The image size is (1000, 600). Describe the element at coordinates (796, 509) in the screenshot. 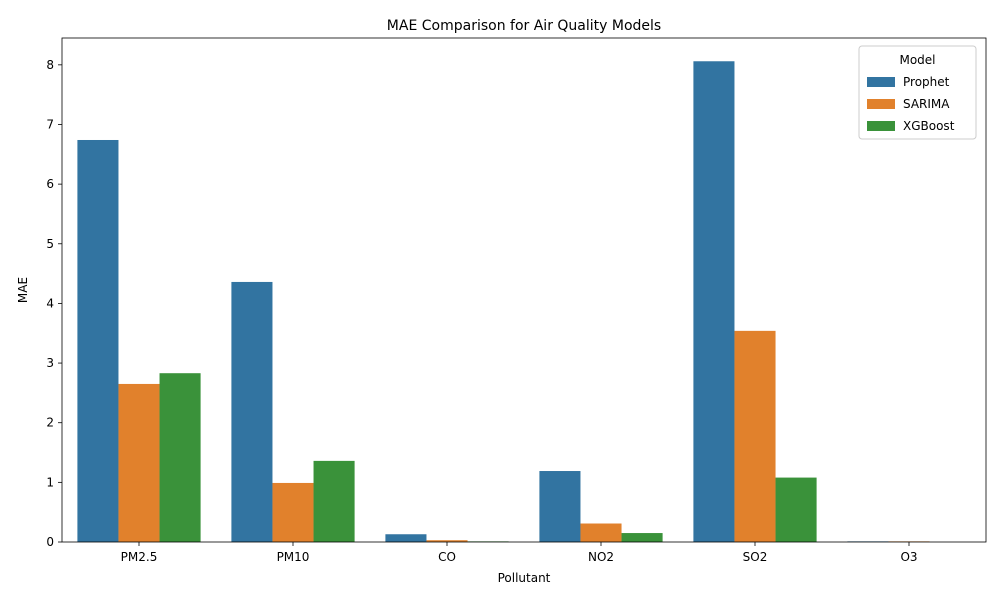

I see `bar-xgboost-so2` at that location.